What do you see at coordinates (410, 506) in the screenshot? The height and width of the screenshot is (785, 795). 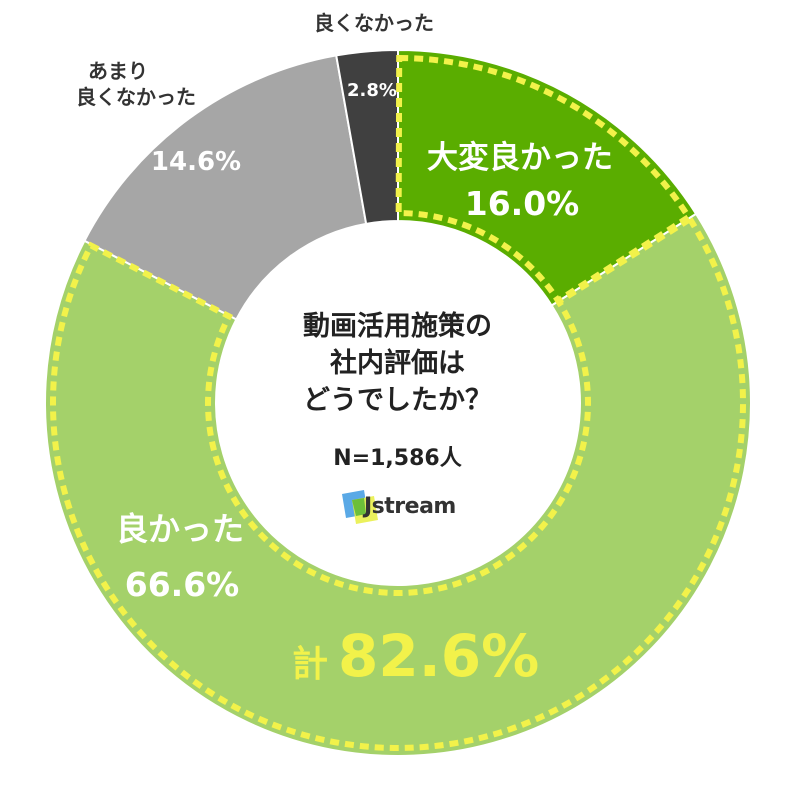 I see `jstream-logo-text: Jstream` at bounding box center [410, 506].